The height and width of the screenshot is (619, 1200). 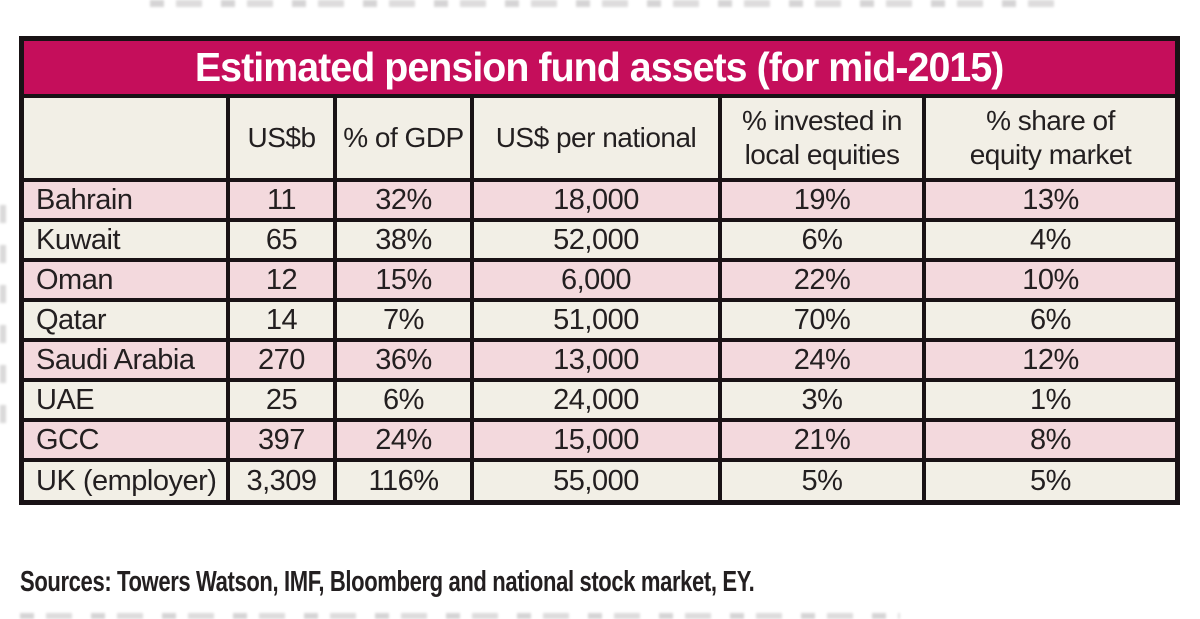 I want to click on cell-pct-equity-market: 6%, so click(x=1048, y=320).